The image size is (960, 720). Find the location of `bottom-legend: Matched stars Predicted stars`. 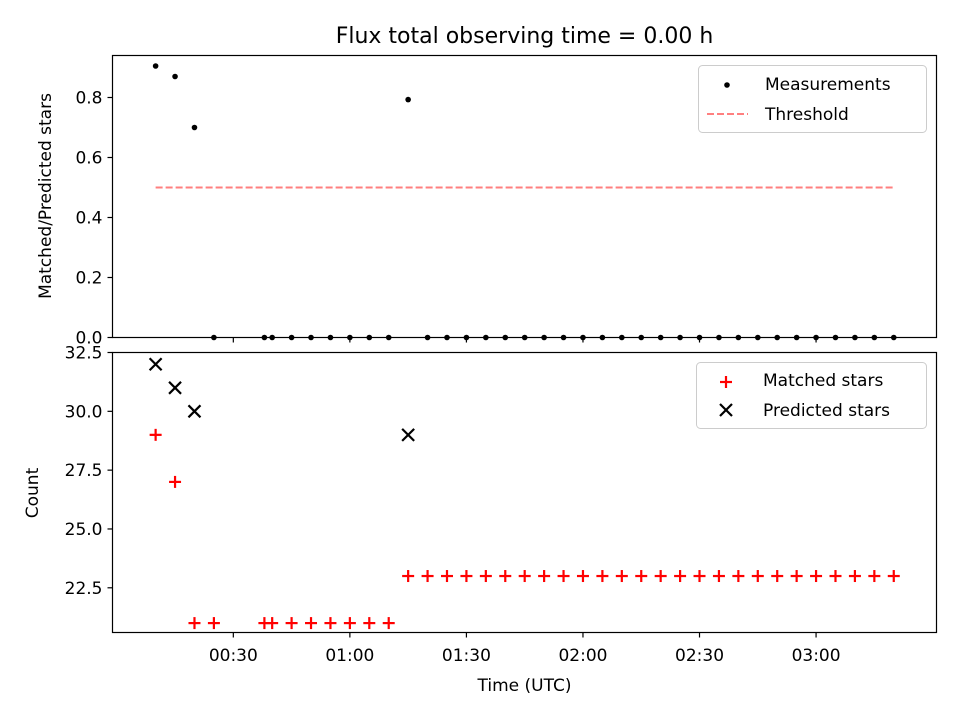

bottom-legend: Matched stars Predicted stars is located at coordinates (811, 395).